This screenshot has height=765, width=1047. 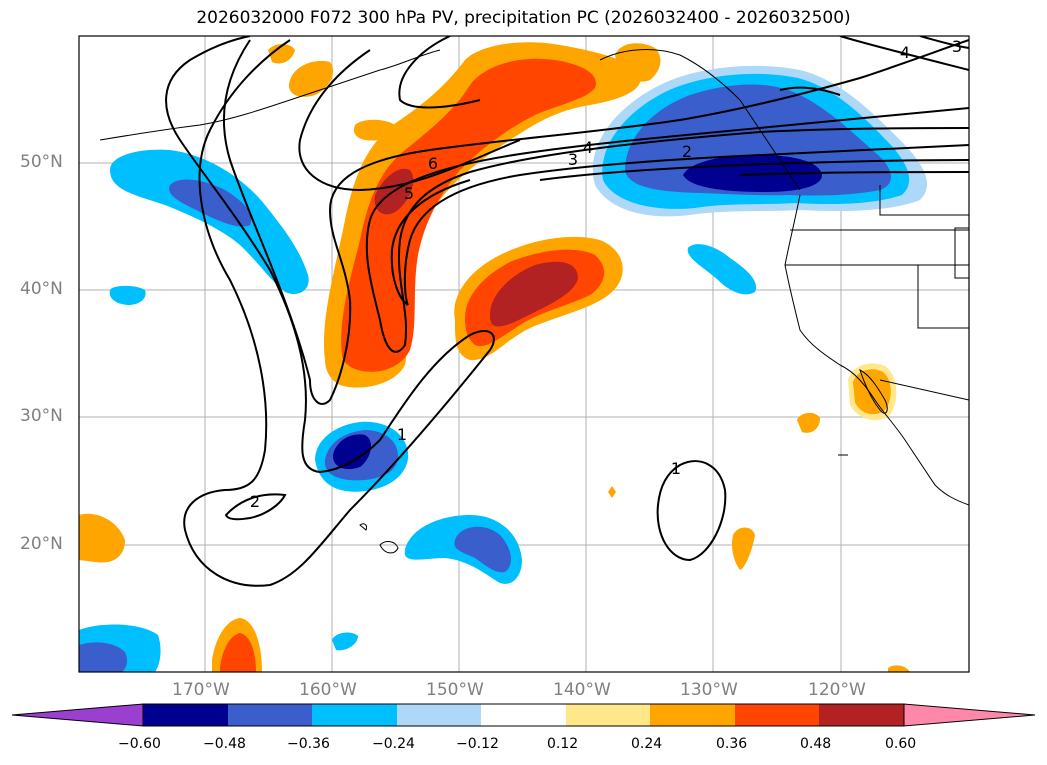 I want to click on lat-label-50n: 50°N, so click(x=41, y=162).